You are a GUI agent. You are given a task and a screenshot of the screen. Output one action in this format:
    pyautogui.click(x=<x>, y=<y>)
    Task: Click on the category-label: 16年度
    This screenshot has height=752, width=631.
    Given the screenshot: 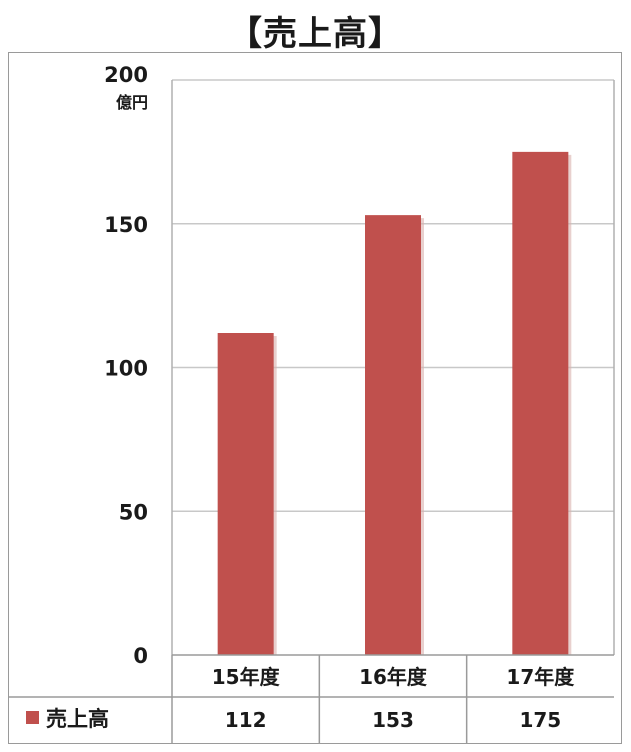 What is the action you would take?
    pyautogui.click(x=393, y=677)
    